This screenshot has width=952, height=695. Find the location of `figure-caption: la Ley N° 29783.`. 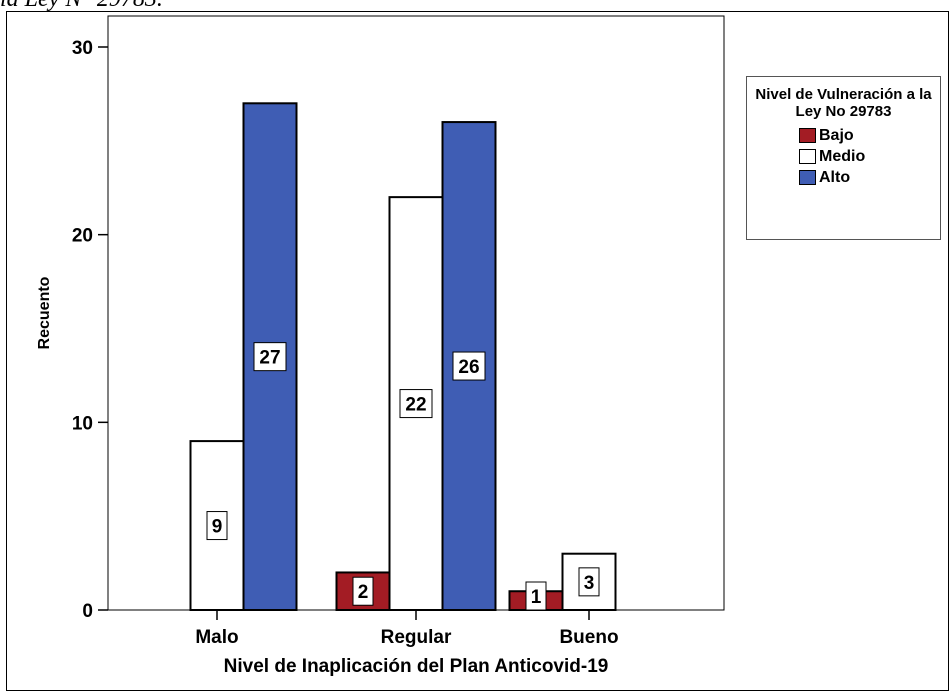

figure-caption: la Ley N° 29783. is located at coordinates (81, 6).